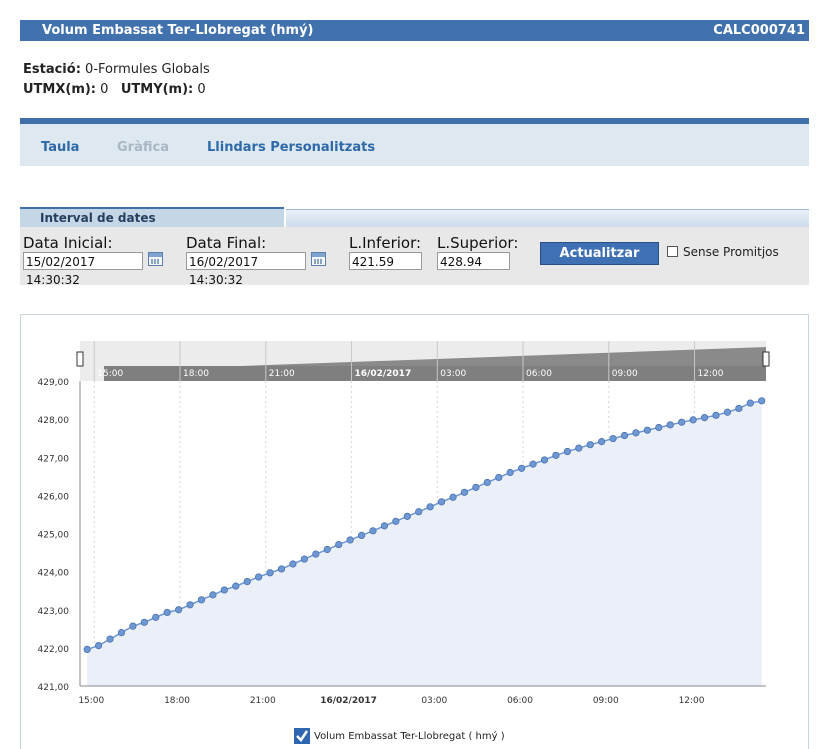 The width and height of the screenshot is (827, 749). I want to click on data-inicial-input: 15/02/2017 14:30:32, so click(83, 269).